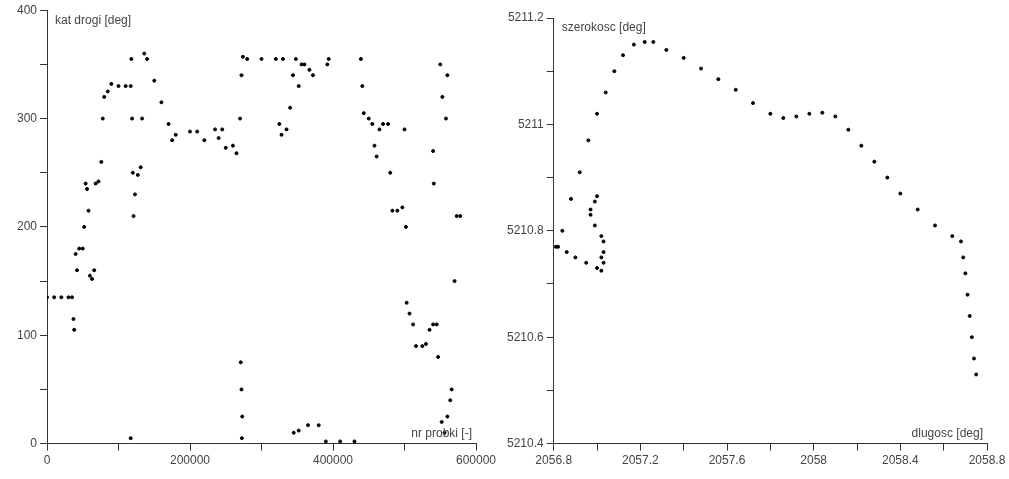  I want to click on y-axis-title: szerokosc [deg], so click(603, 27).